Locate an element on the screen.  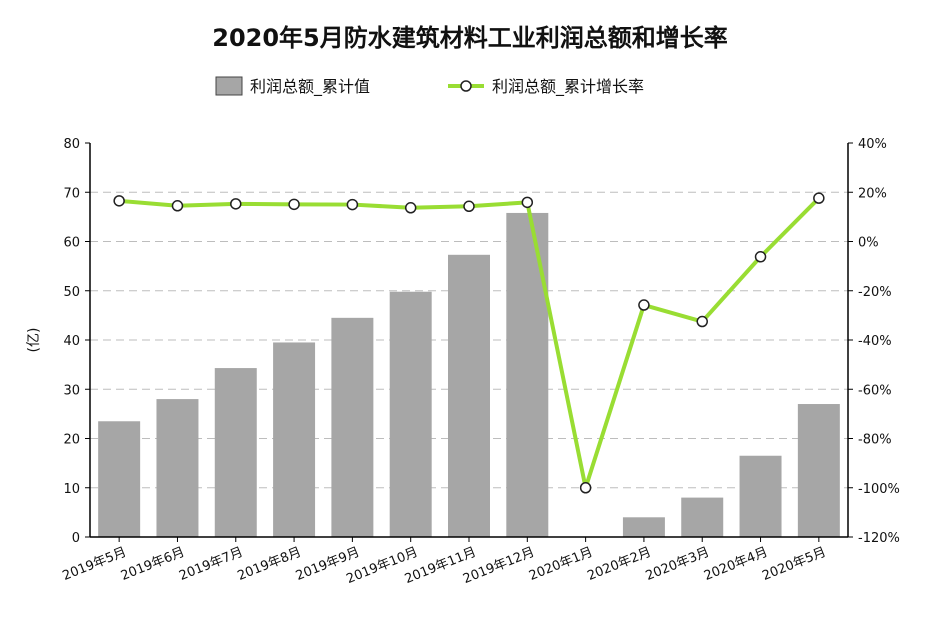
x-tick-label: 2019年7月 is located at coordinates (211, 564).